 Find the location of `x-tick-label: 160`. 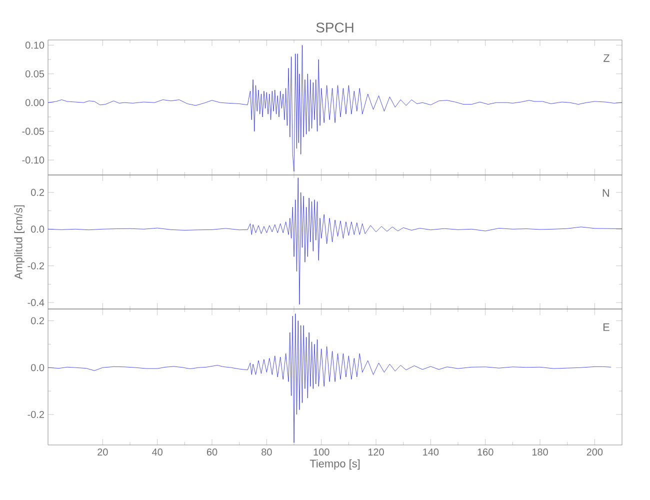

x-tick-label: 160 is located at coordinates (486, 452).